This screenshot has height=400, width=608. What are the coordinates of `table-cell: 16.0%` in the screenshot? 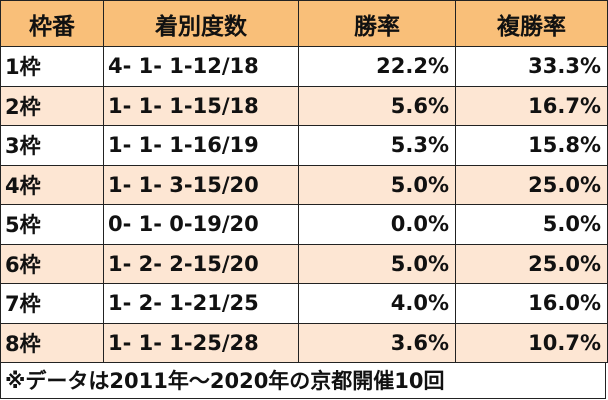 It's located at (531, 303).